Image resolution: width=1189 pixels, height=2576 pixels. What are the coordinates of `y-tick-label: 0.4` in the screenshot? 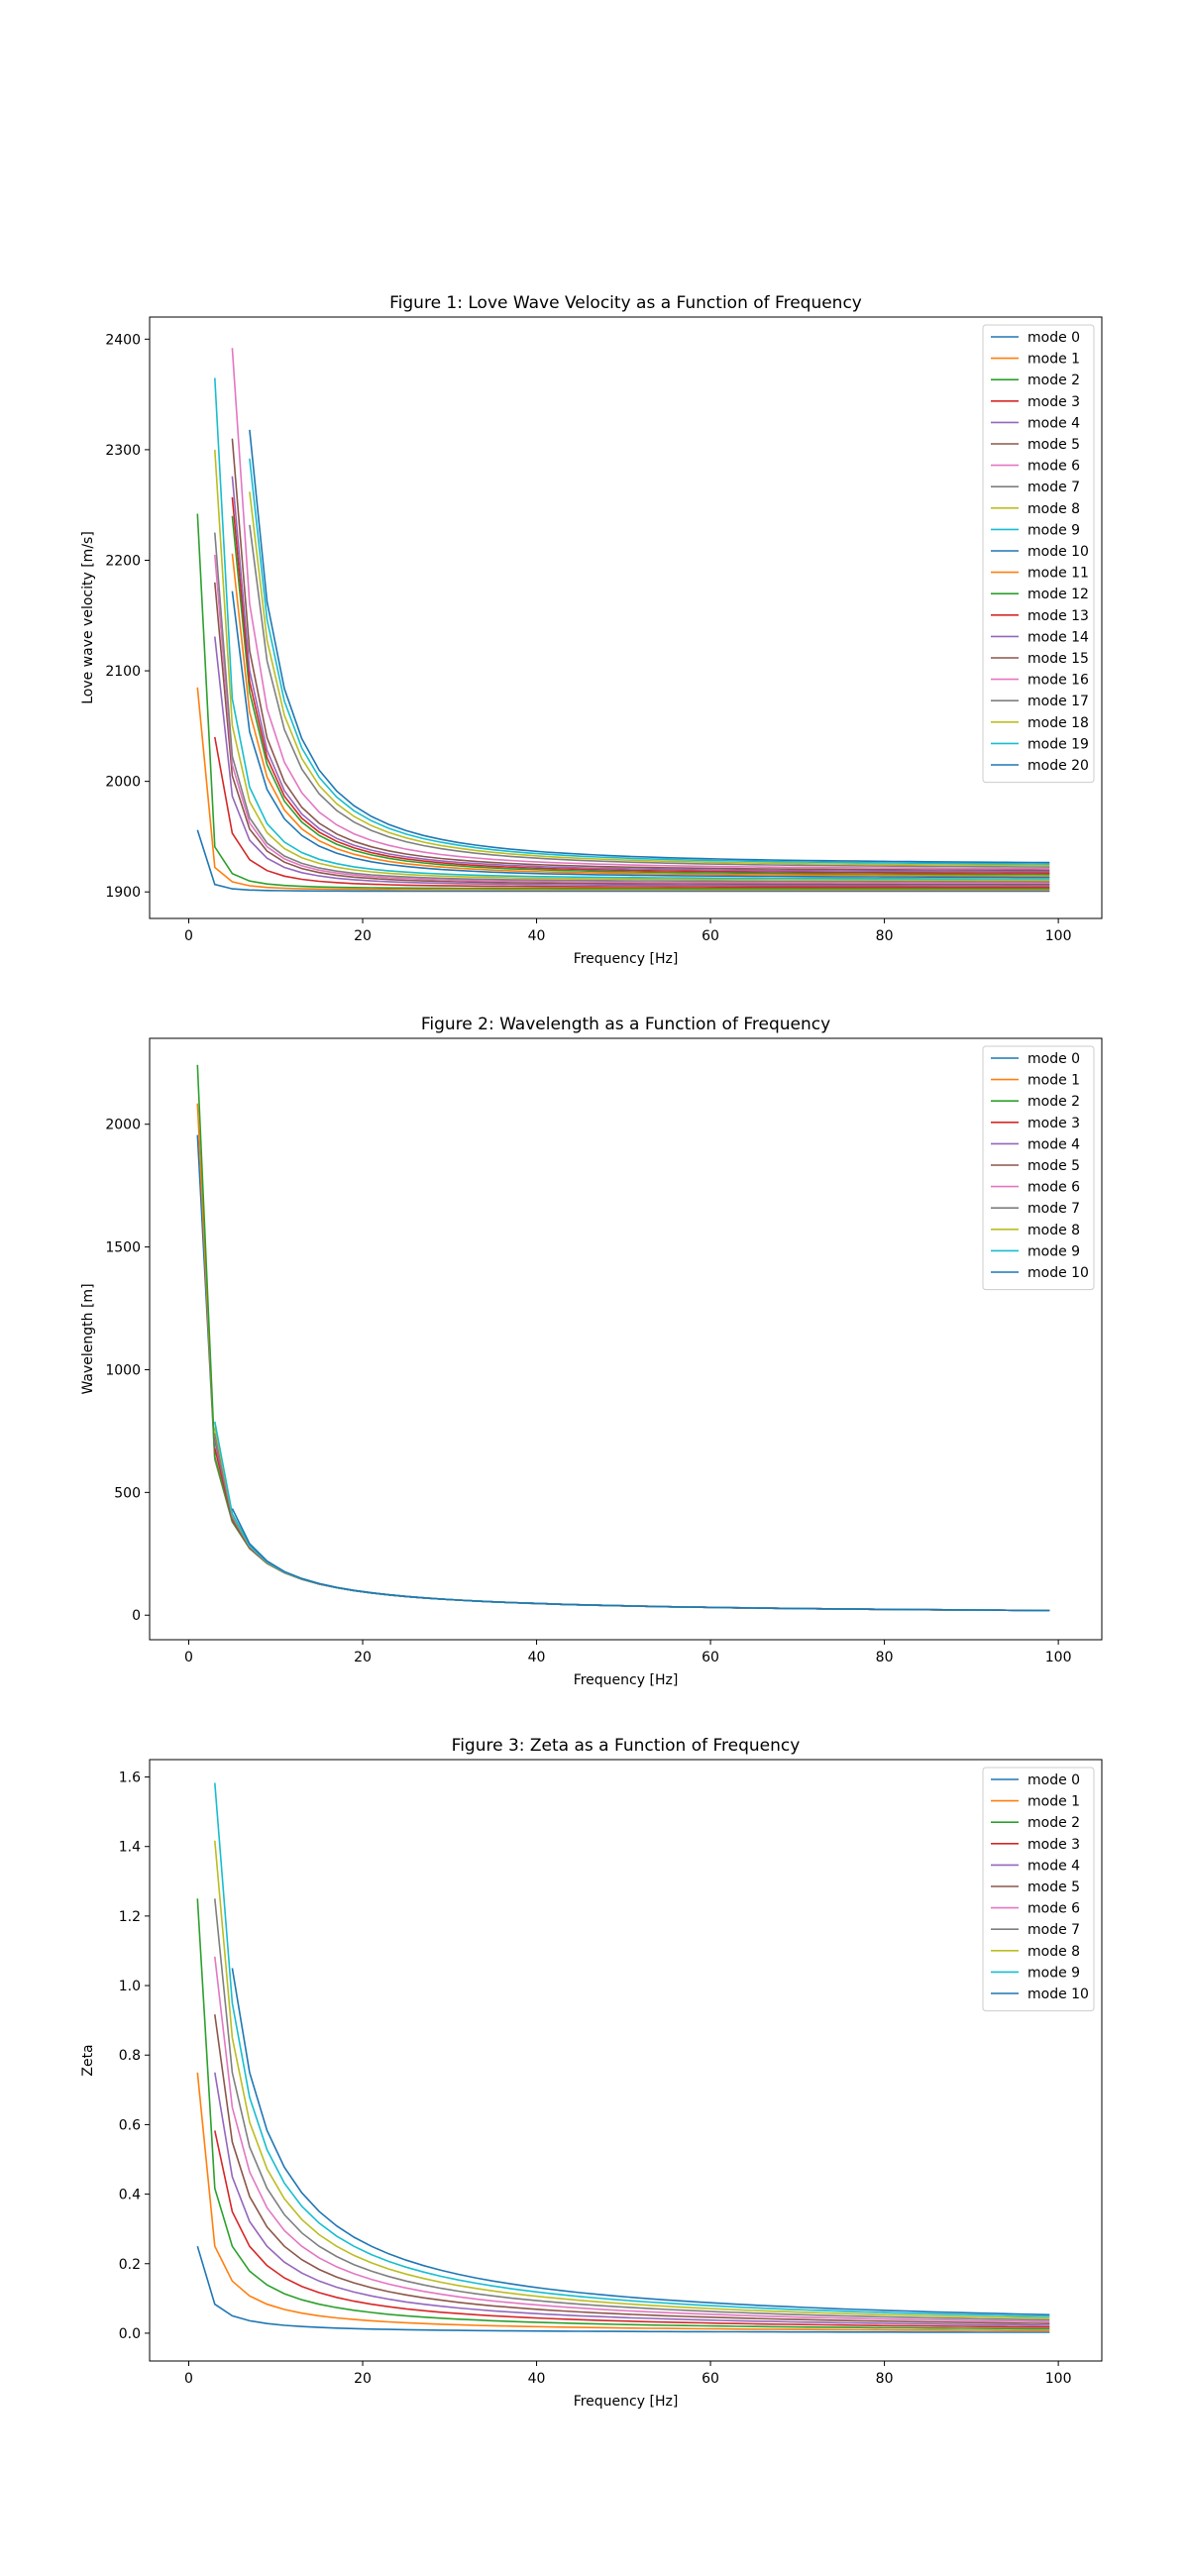 It's located at (130, 2195).